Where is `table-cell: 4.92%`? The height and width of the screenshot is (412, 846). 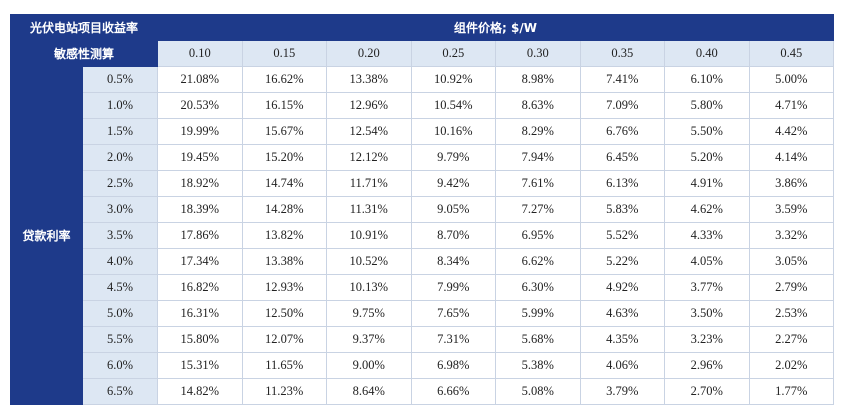 table-cell: 4.92% is located at coordinates (622, 287).